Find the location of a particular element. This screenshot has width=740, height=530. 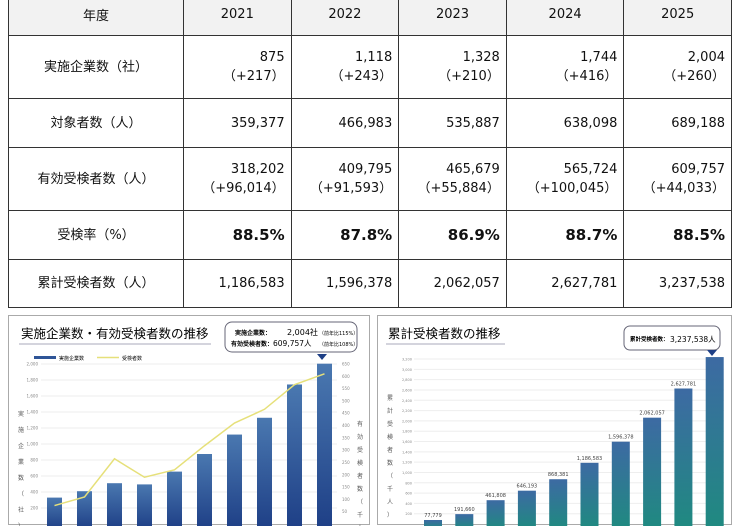

table-cell: 535,887 is located at coordinates (452, 123).